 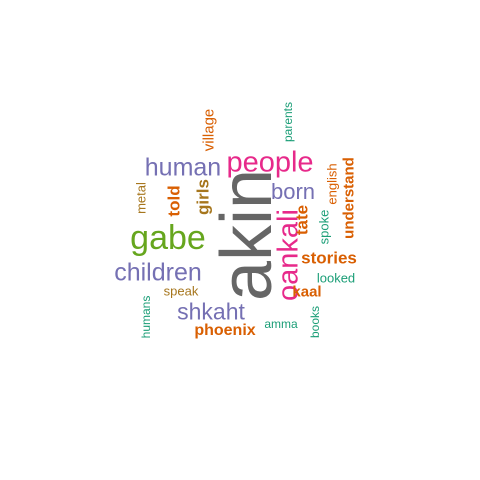 I want to click on word-speak: speak, so click(x=181, y=291).